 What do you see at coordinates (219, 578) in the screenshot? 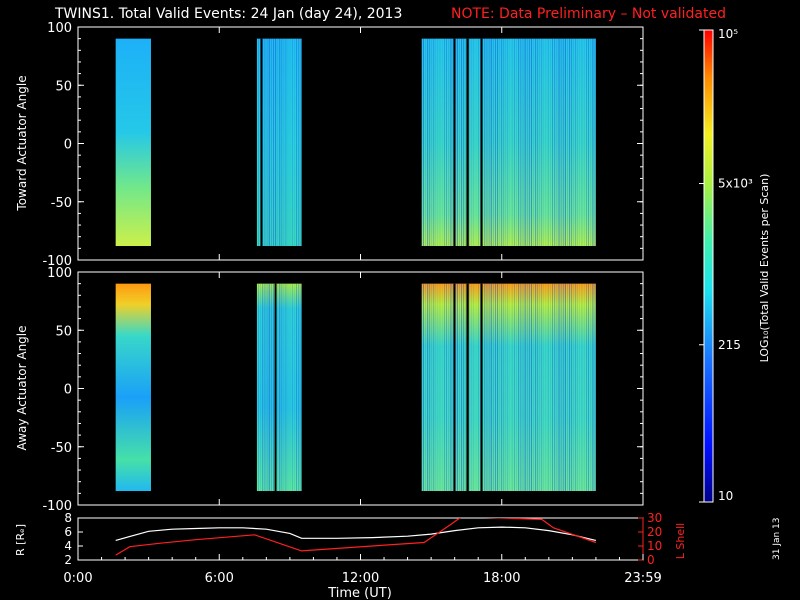
I see `x-tick-label: 6:00` at bounding box center [219, 578].